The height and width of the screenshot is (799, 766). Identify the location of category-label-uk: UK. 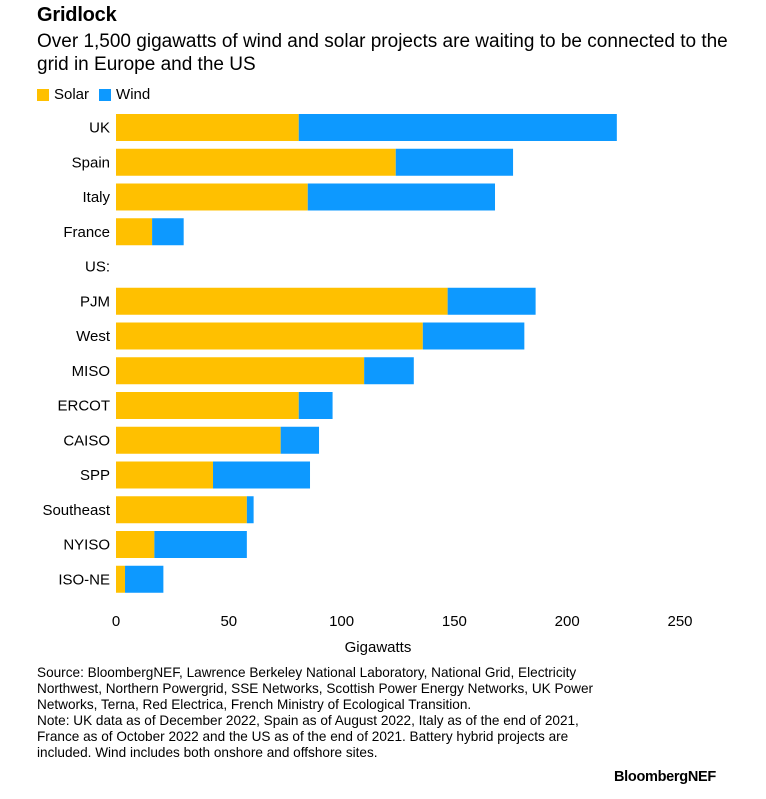
(99, 128).